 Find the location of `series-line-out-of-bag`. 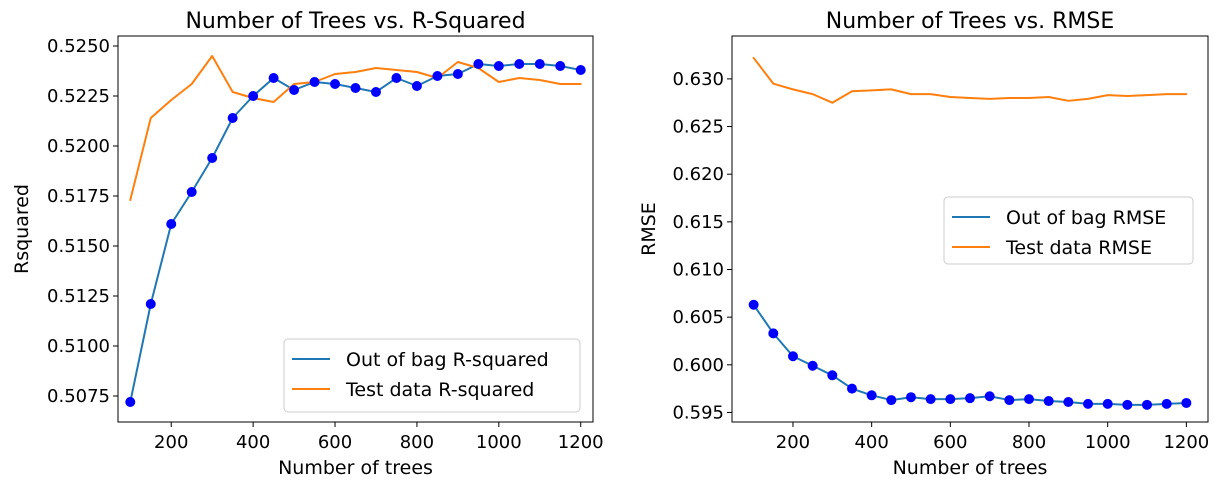

series-line-out-of-bag is located at coordinates (970, 354).